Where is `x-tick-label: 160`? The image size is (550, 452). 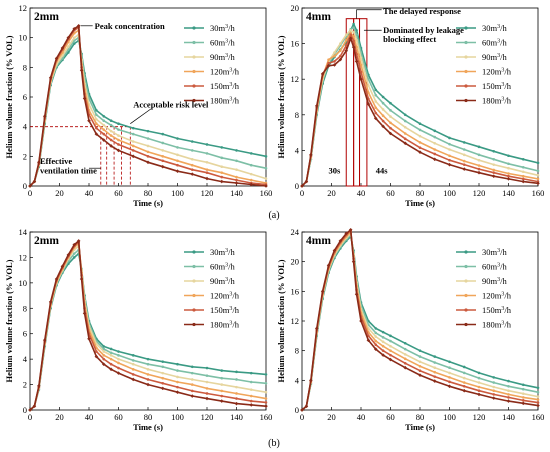
x-tick-label: 160 is located at coordinates (538, 193).